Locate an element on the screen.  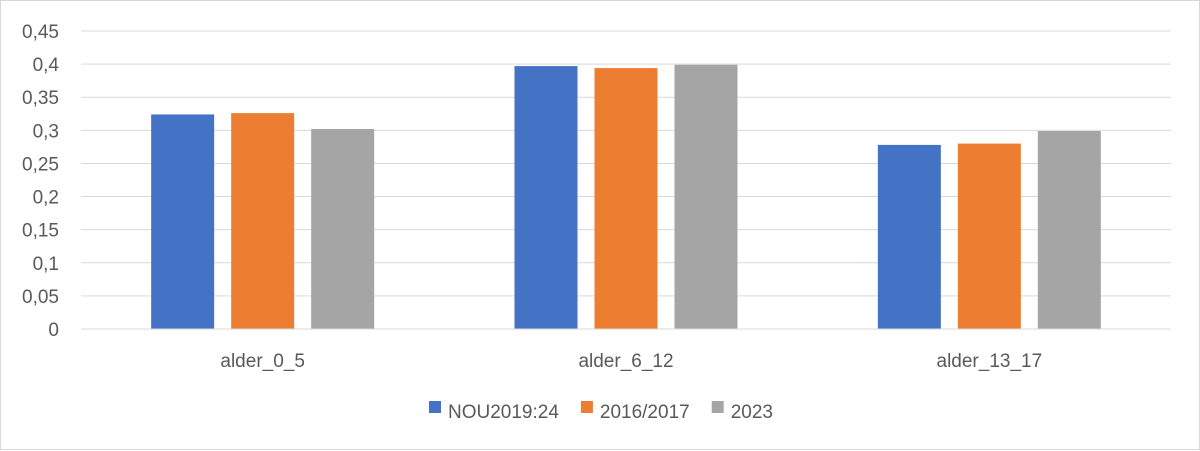
legend: NOU2019:24 2016/2017 2023 is located at coordinates (600, 412).